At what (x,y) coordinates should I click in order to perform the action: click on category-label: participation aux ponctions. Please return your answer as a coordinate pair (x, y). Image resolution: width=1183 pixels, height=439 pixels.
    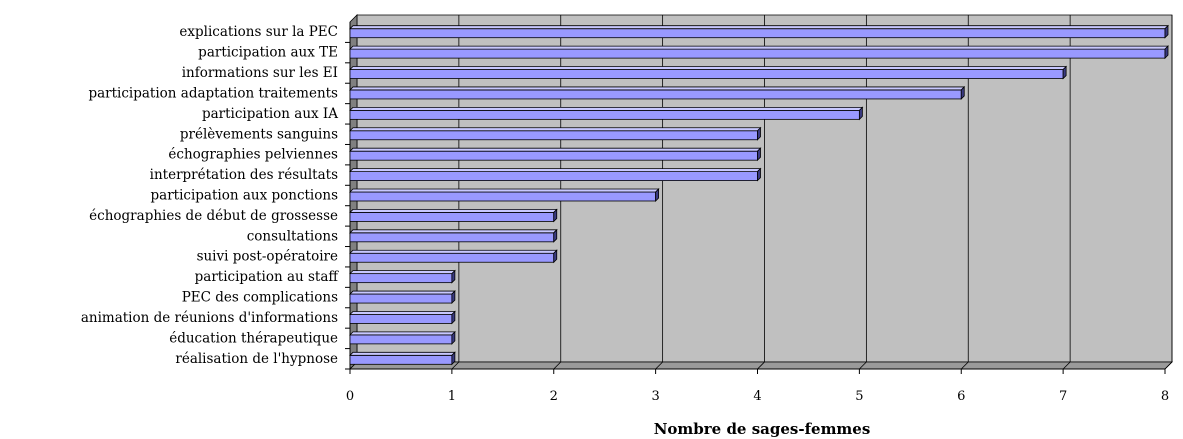
    Looking at the image, I should click on (245, 196).